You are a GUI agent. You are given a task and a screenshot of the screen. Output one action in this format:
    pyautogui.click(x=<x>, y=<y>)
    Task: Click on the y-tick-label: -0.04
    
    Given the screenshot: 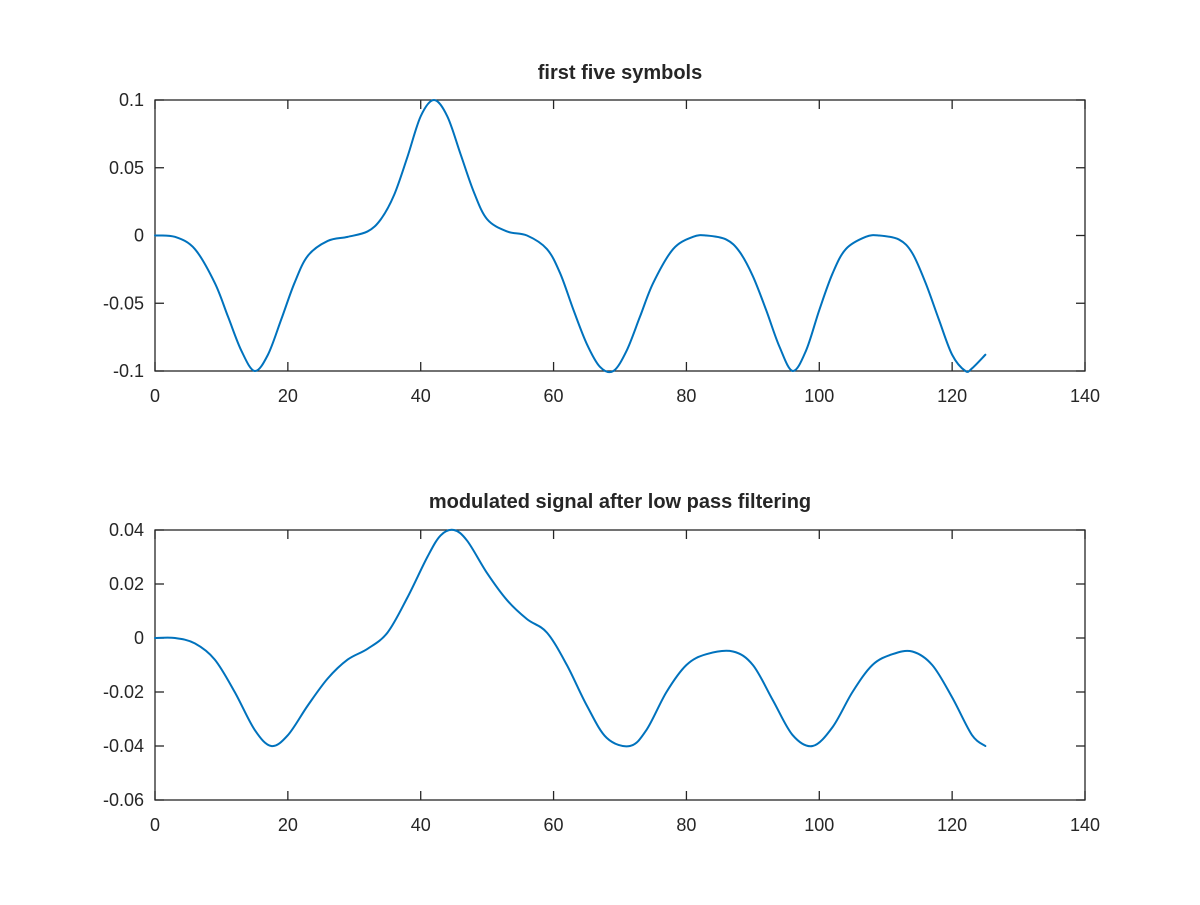 What is the action you would take?
    pyautogui.click(x=123, y=746)
    